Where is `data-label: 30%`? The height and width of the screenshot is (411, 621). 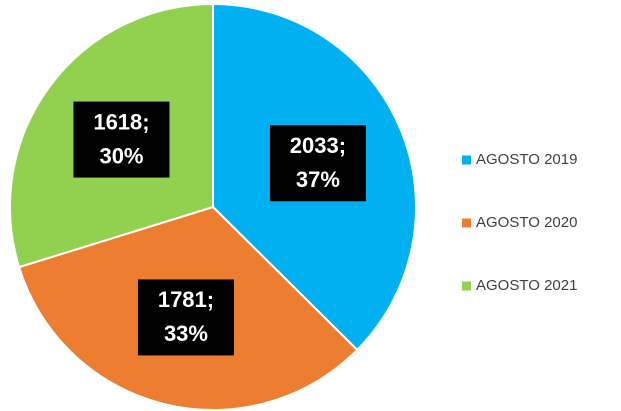
data-label: 30% is located at coordinates (121, 155).